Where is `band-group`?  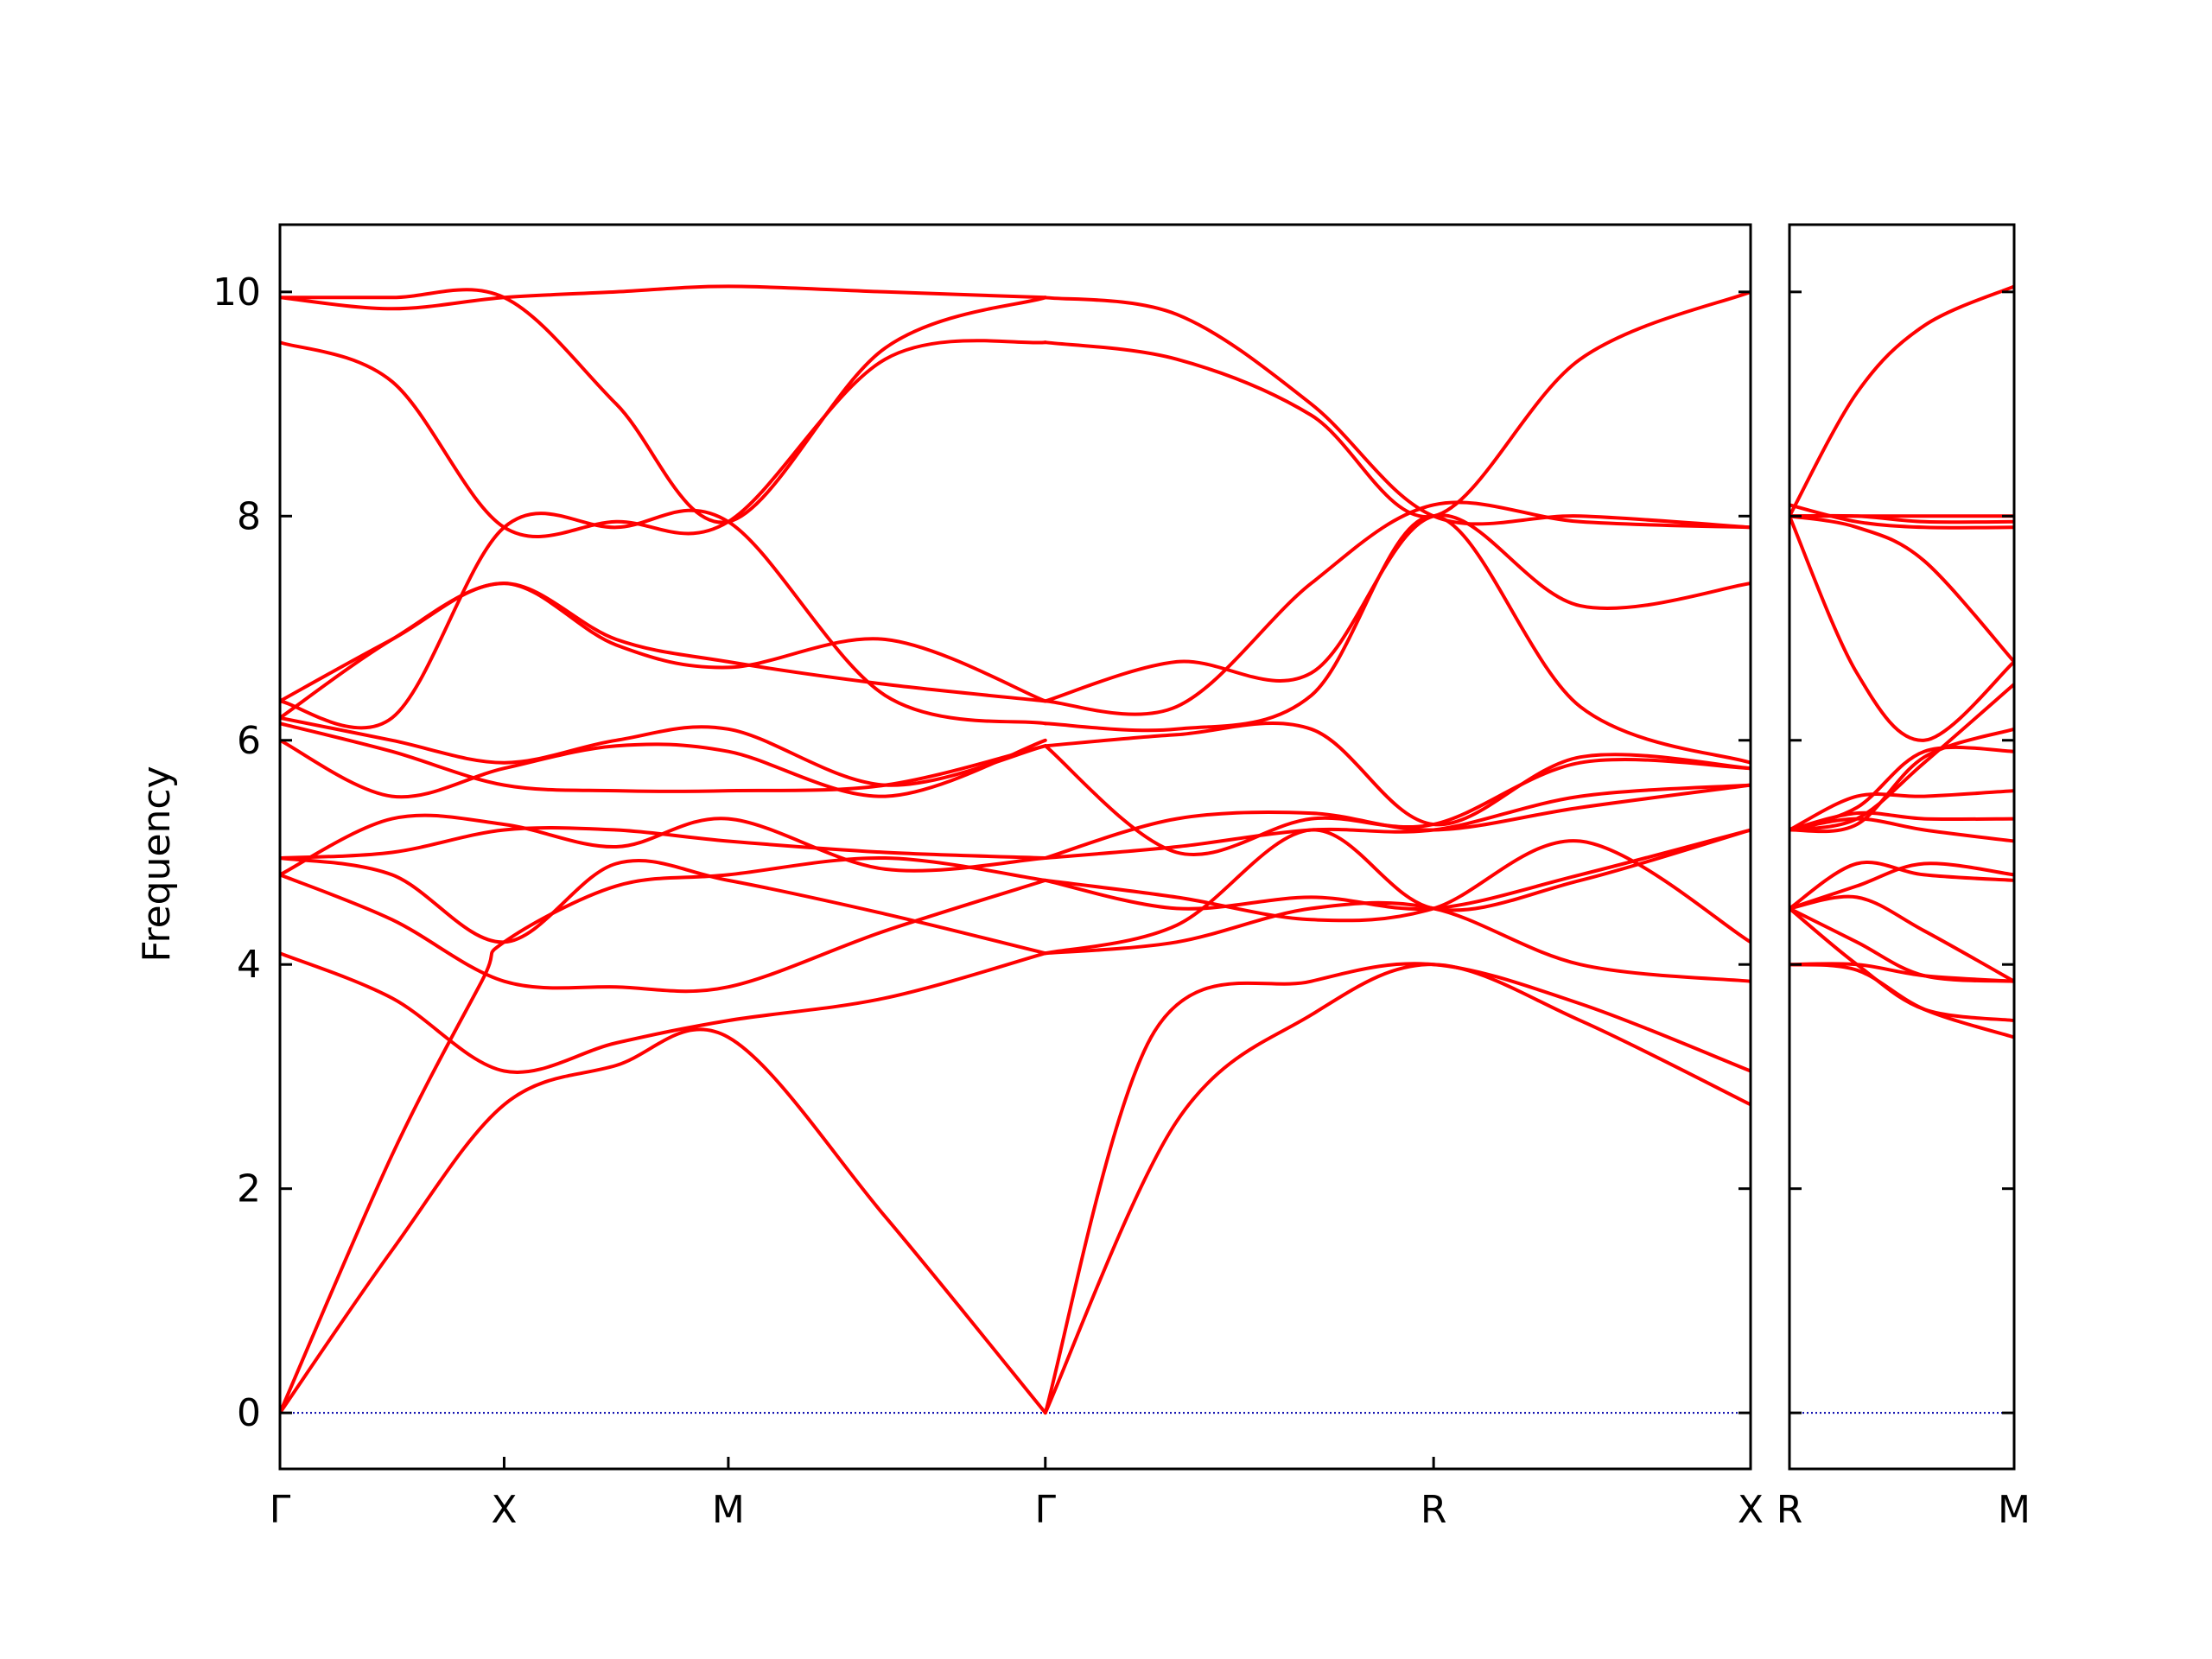
band-group is located at coordinates (1901, 661).